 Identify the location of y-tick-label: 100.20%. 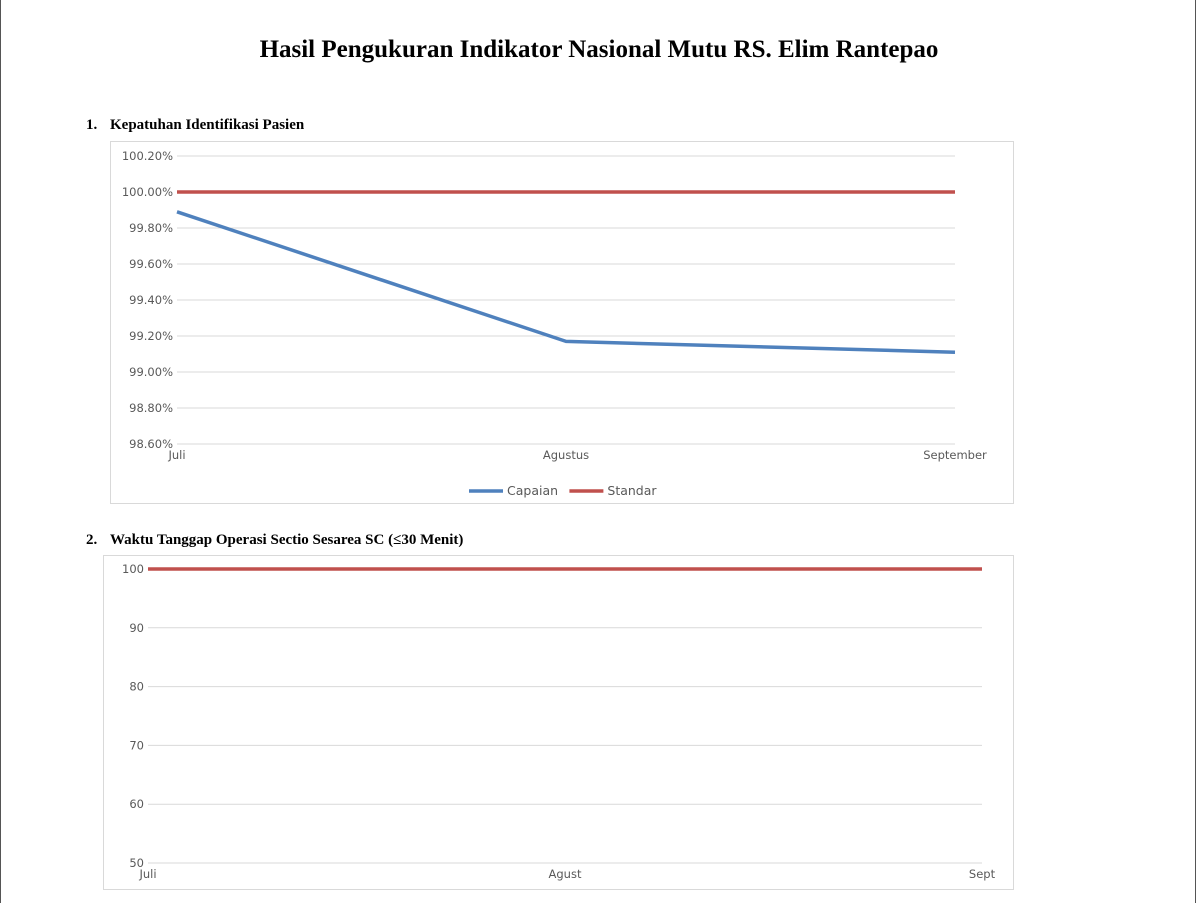
(147, 156).